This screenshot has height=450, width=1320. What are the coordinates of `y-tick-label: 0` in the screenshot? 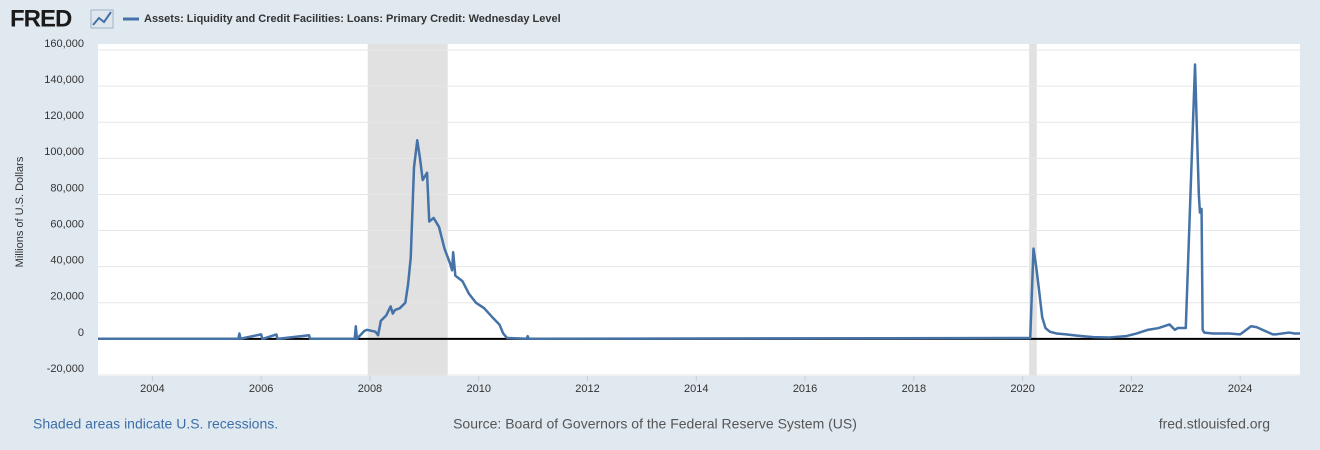 It's located at (81, 333).